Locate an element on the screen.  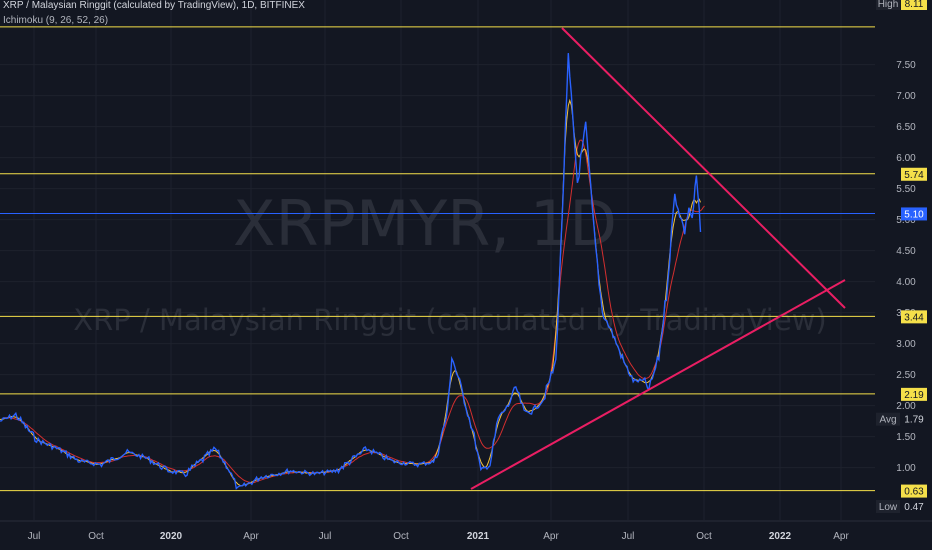
price-value-label: 0.63 is located at coordinates (914, 492).